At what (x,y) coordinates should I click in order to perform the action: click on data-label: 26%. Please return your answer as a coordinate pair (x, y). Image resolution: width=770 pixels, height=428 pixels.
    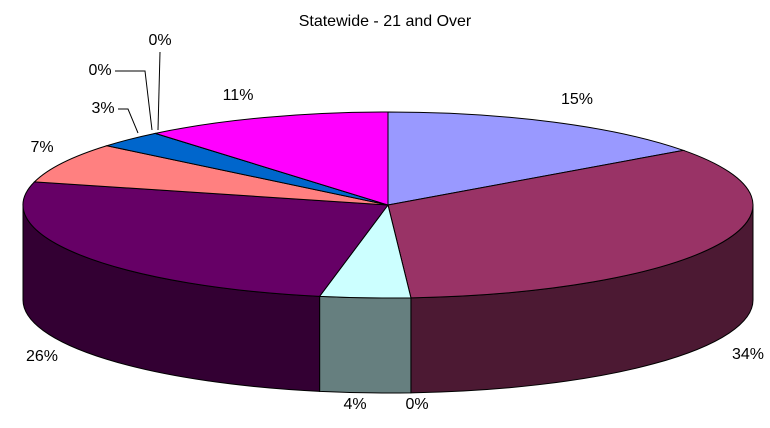
    Looking at the image, I should click on (42, 356).